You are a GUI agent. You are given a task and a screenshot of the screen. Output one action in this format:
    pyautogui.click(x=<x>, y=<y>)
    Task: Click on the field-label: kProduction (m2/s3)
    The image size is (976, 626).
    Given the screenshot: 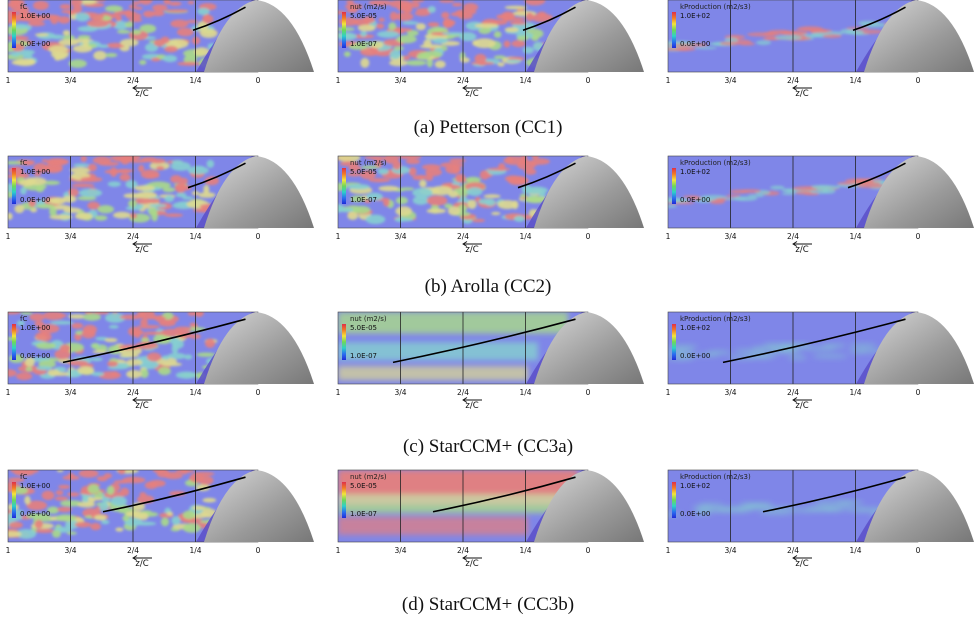 What is the action you would take?
    pyautogui.click(x=715, y=163)
    